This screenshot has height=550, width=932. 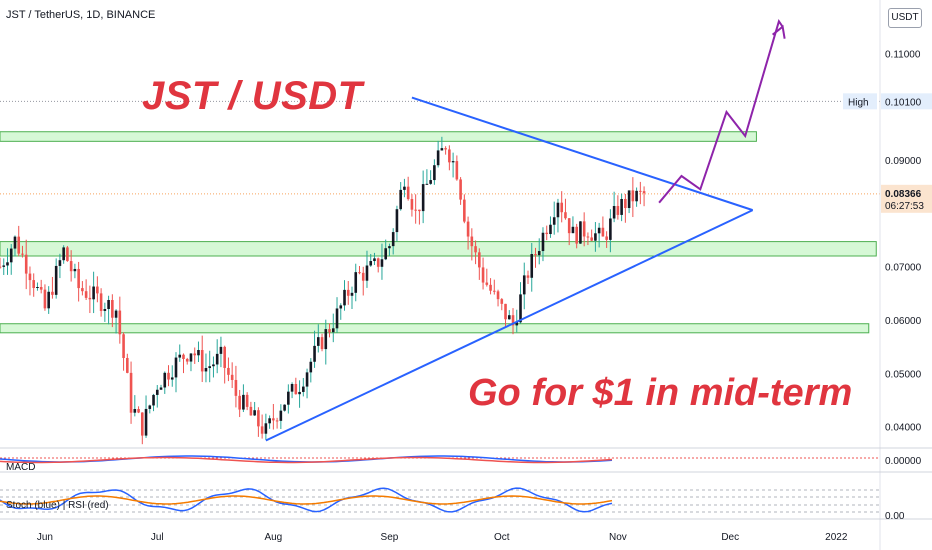 What do you see at coordinates (906, 198) in the screenshot?
I see `last-price-box` at bounding box center [906, 198].